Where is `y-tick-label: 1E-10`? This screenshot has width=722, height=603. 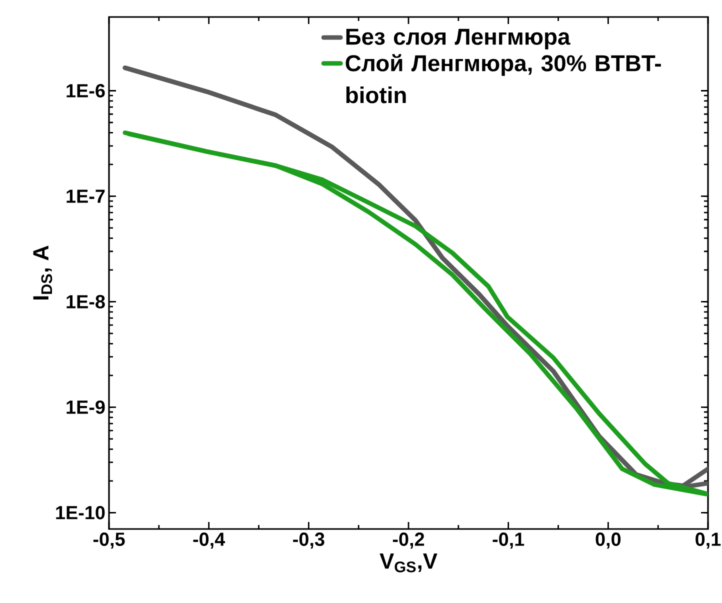 y-tick-label: 1E-10 is located at coordinates (80, 513).